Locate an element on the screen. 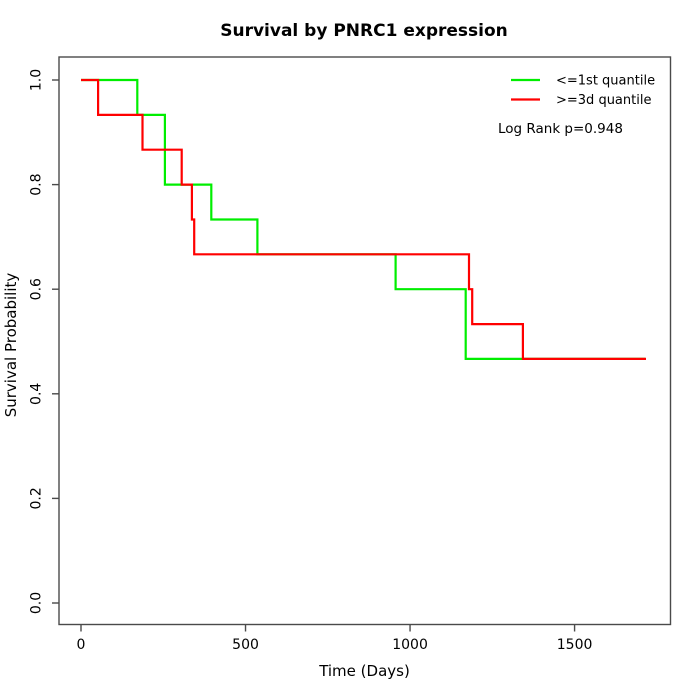 This screenshot has width=700, height=700. log-rank-annotation: Log Rank p=0.948 is located at coordinates (560, 129).